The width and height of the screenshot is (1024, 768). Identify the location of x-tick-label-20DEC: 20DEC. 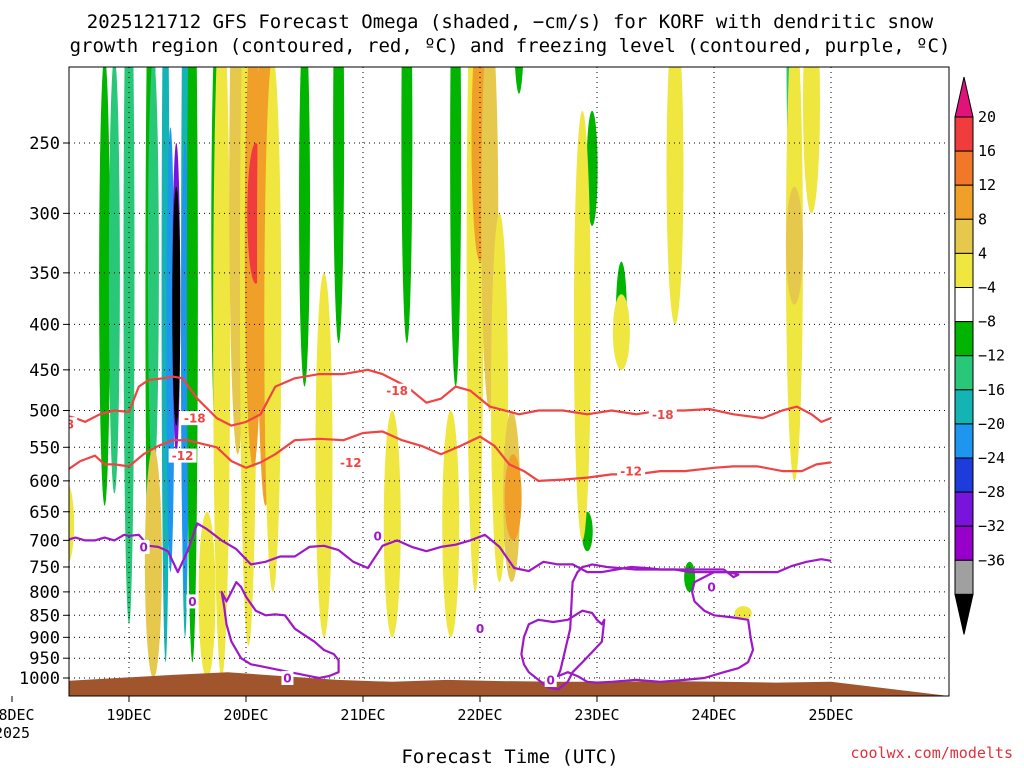
(245, 715).